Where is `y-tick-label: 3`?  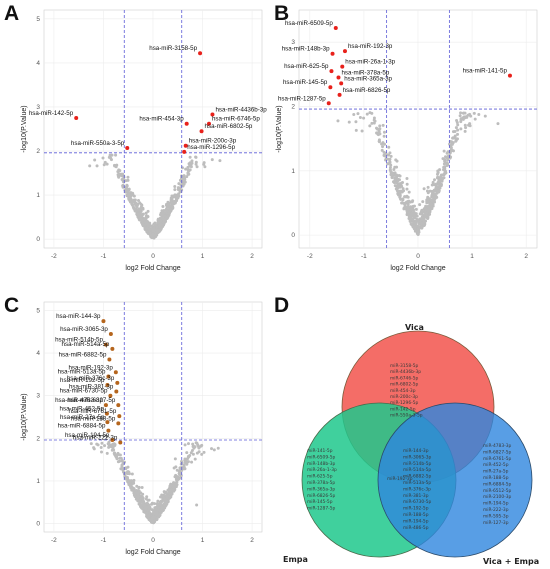
y-tick-label: 3 is located at coordinates (38, 396).